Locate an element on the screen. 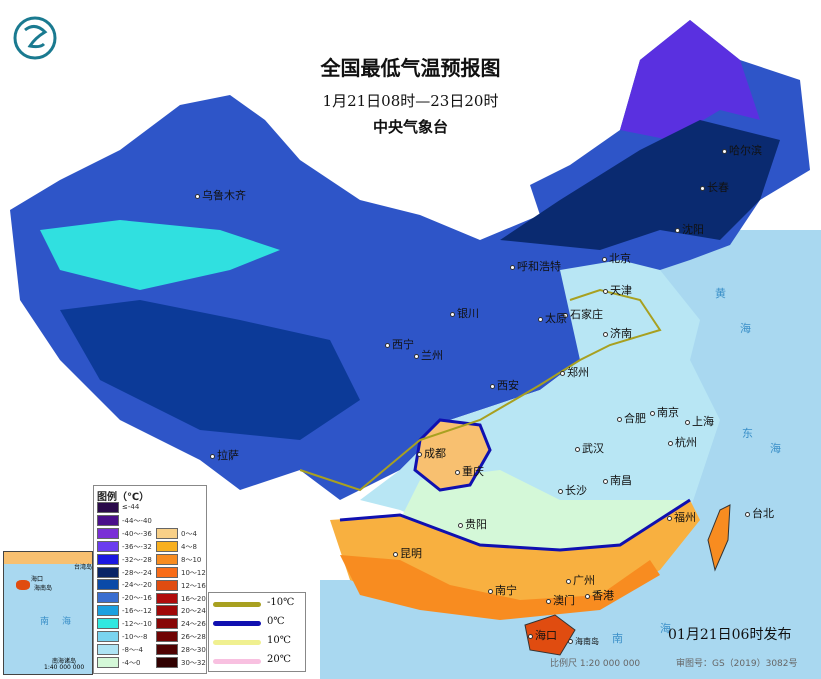  isotherm-label: 10℃ is located at coordinates (279, 640).